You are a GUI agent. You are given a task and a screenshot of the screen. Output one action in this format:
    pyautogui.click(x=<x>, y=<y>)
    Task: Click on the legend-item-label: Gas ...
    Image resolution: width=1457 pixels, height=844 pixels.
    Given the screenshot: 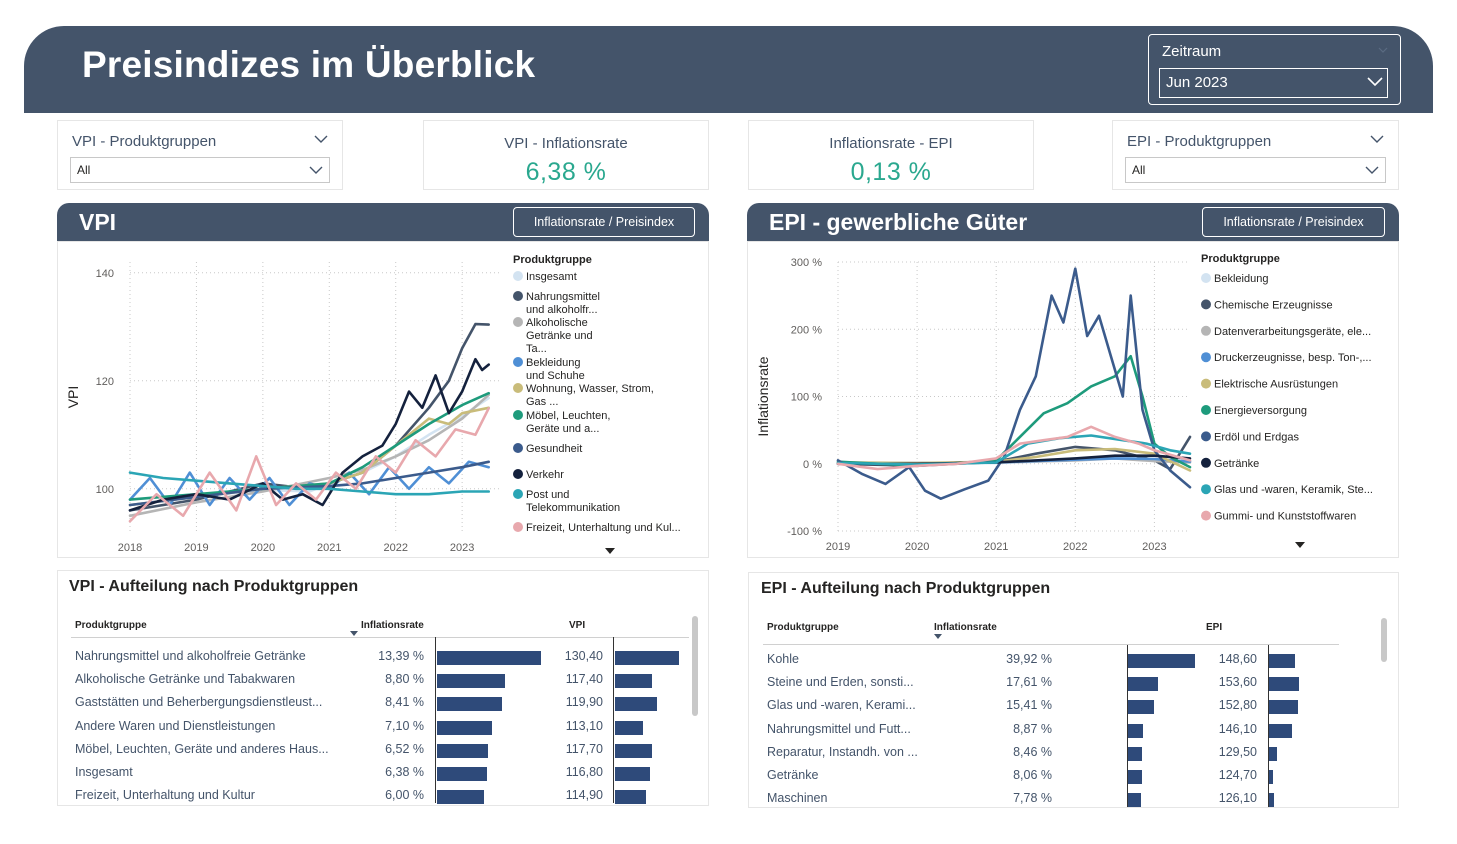 What is the action you would take?
    pyautogui.click(x=542, y=402)
    